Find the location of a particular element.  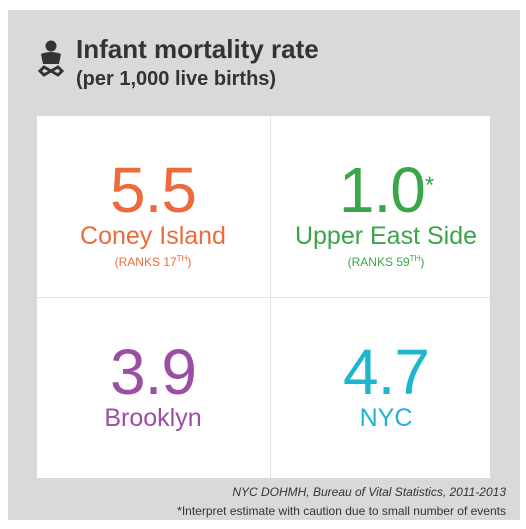

stat-value: 5.5 is located at coordinates (153, 190).